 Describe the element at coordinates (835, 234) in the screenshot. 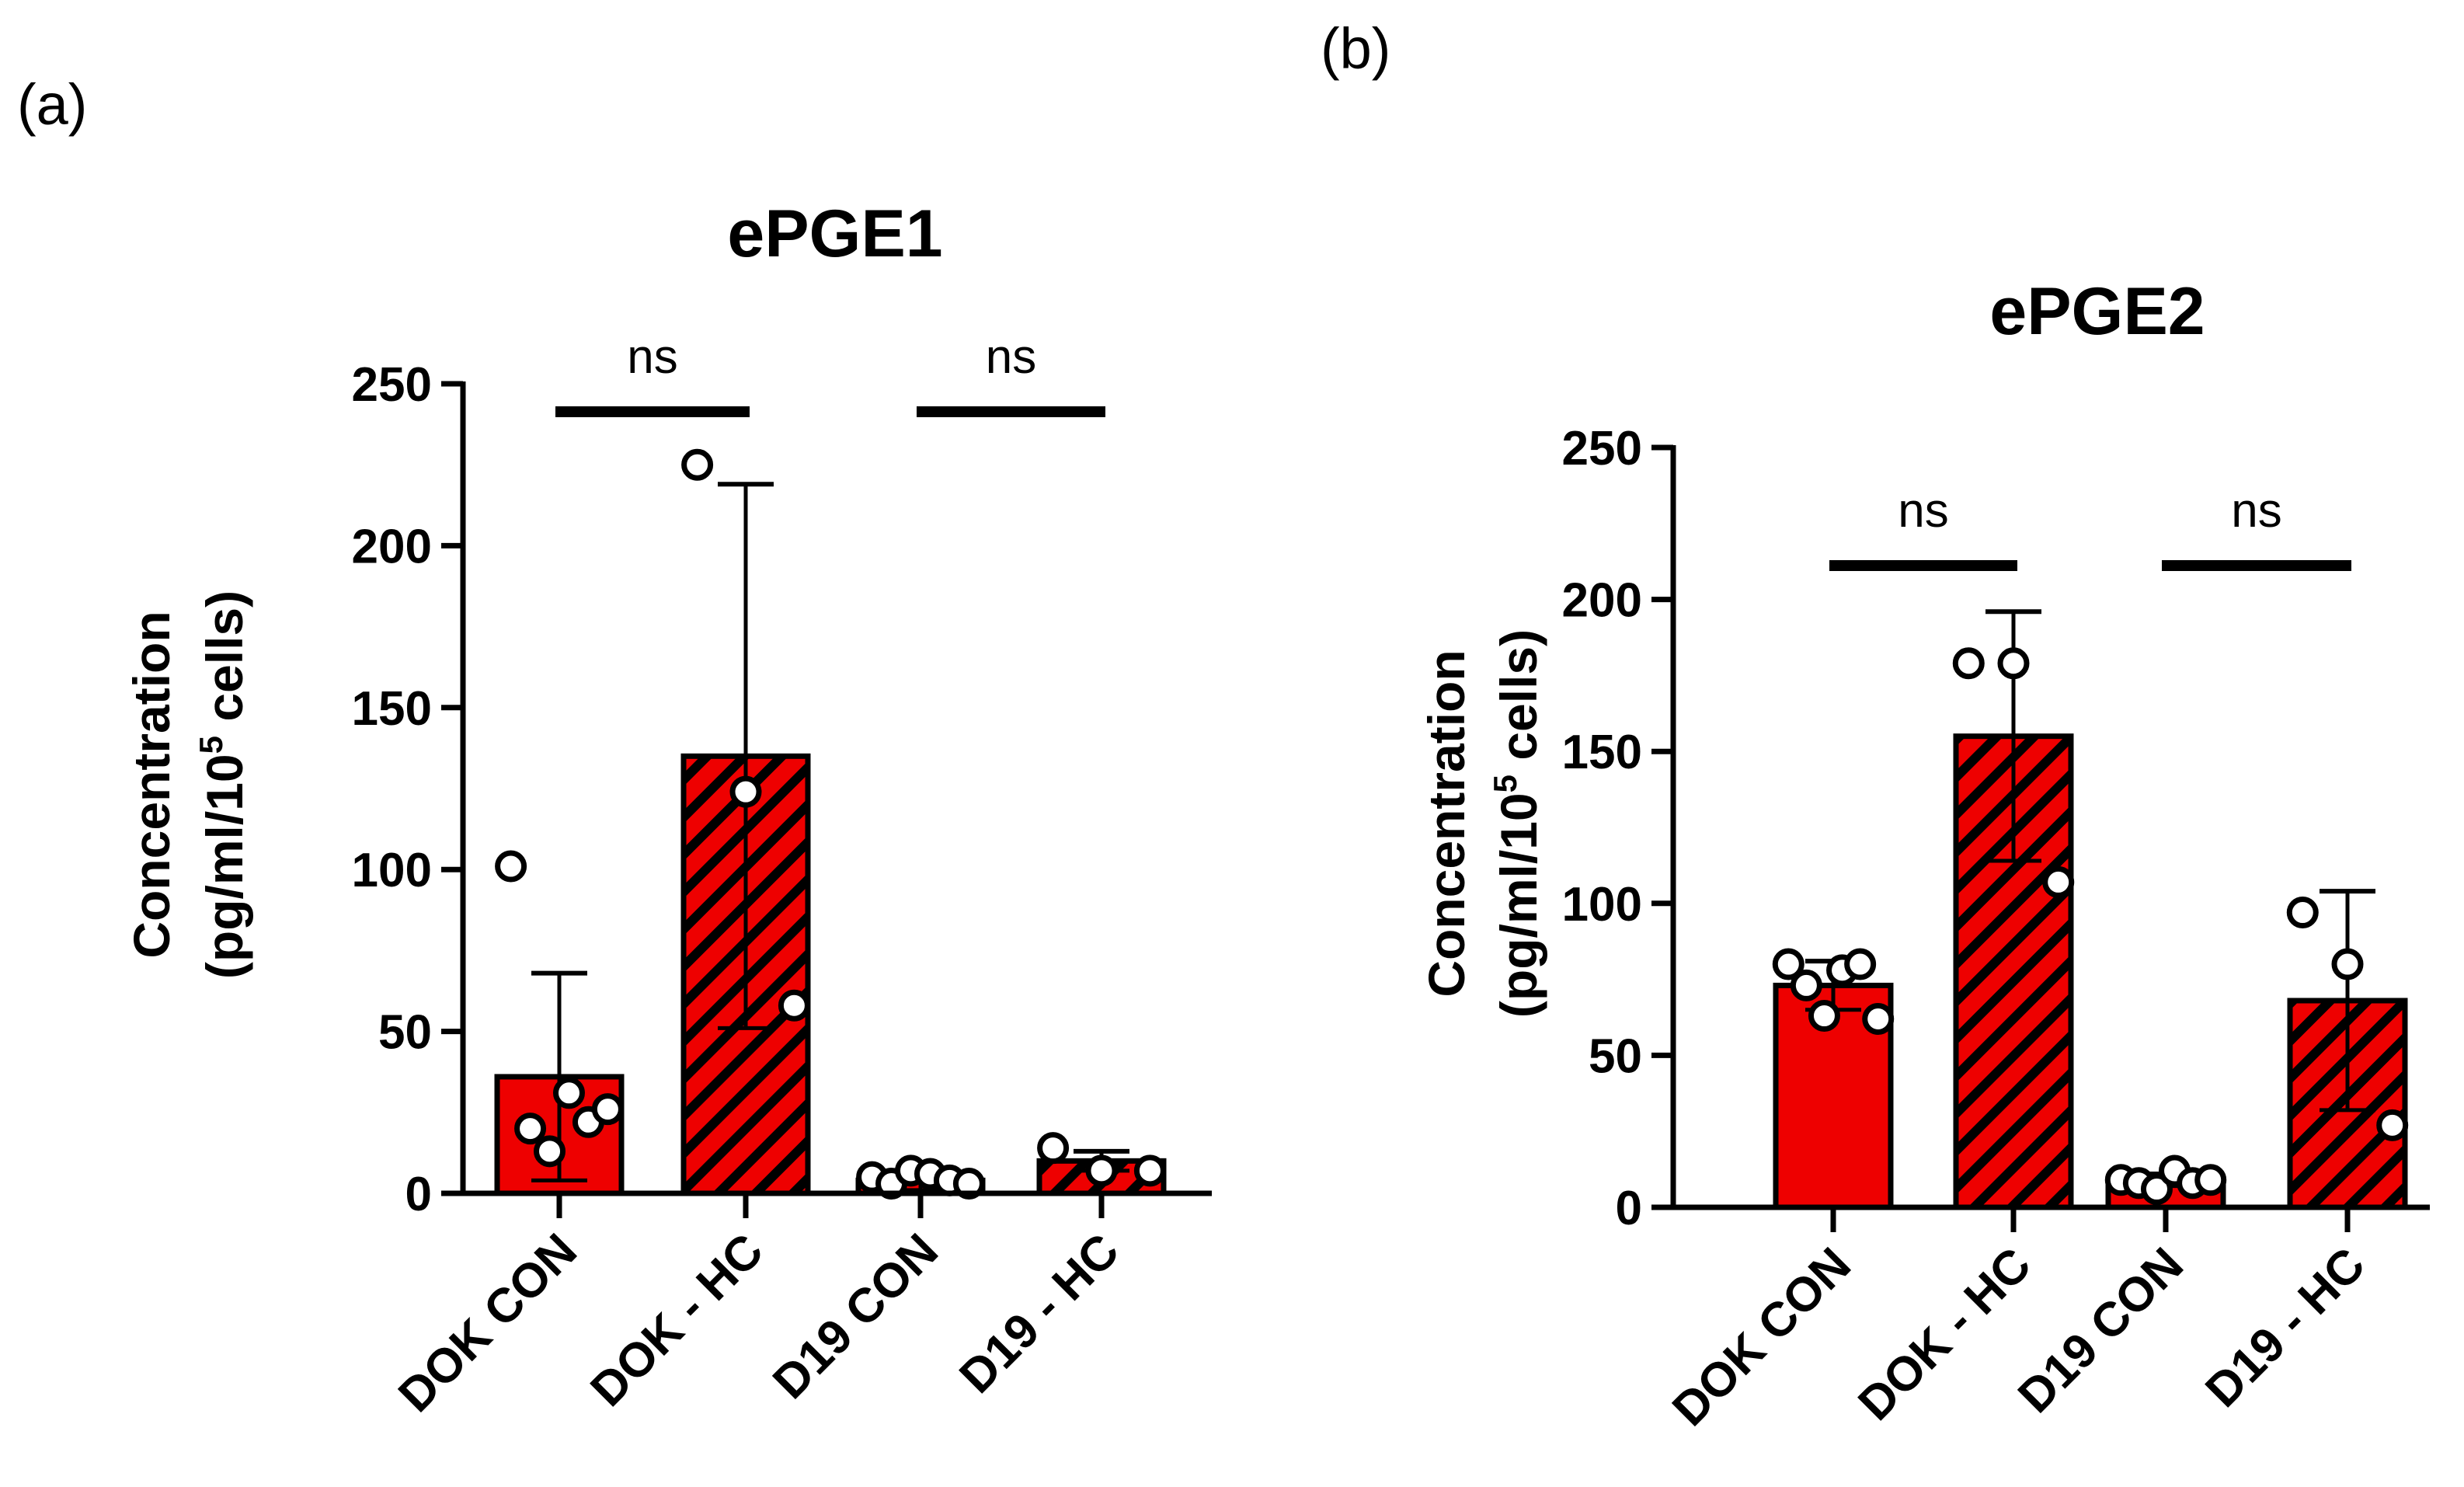

I see `chart-title: ePGE1` at that location.